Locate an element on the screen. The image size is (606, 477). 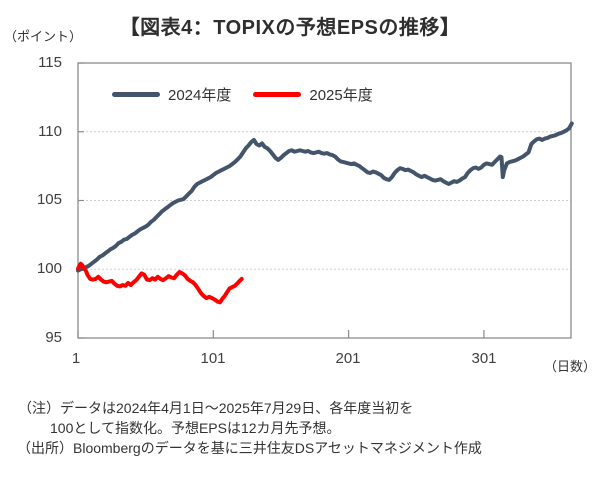
y-tick-95: 95 is located at coordinates (53, 337).